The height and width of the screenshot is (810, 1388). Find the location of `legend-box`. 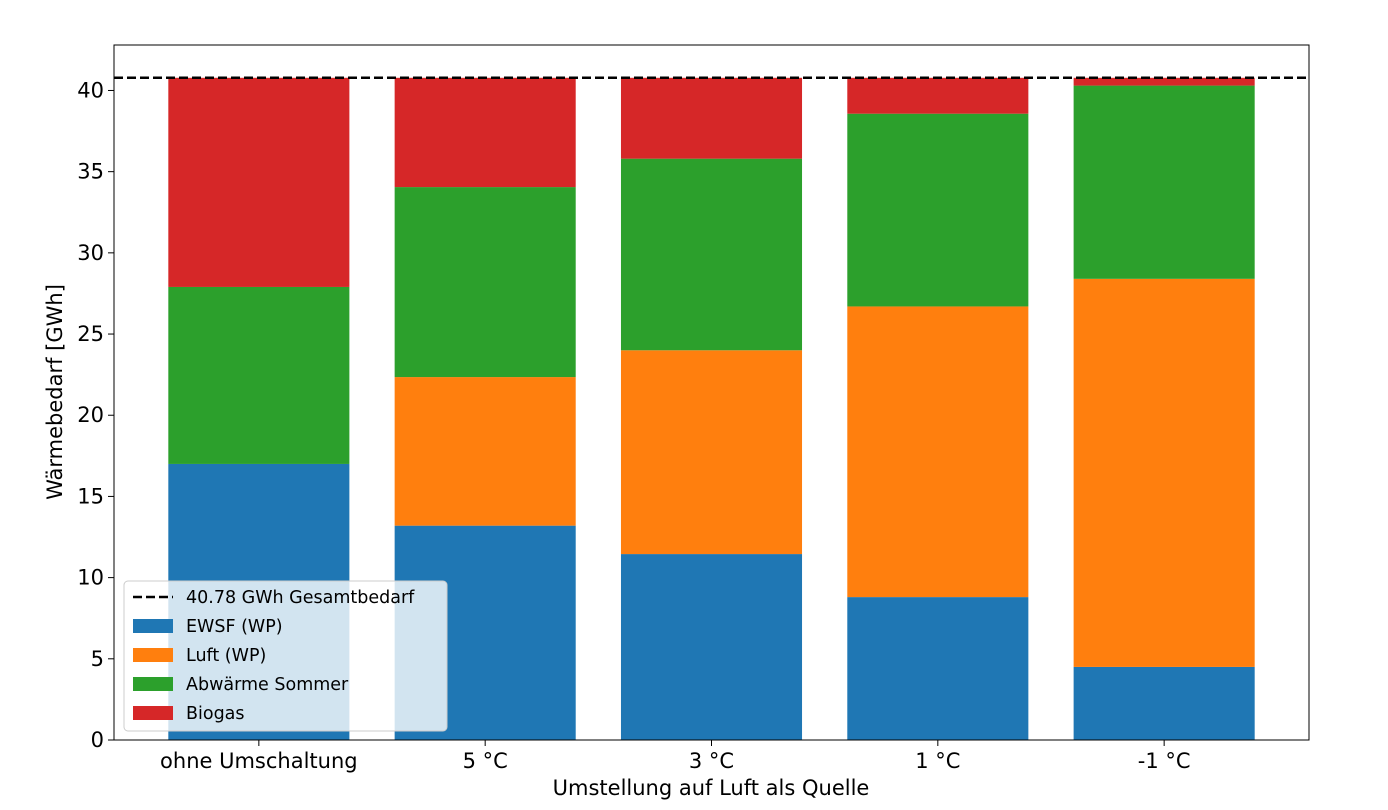

legend-box is located at coordinates (285, 656).